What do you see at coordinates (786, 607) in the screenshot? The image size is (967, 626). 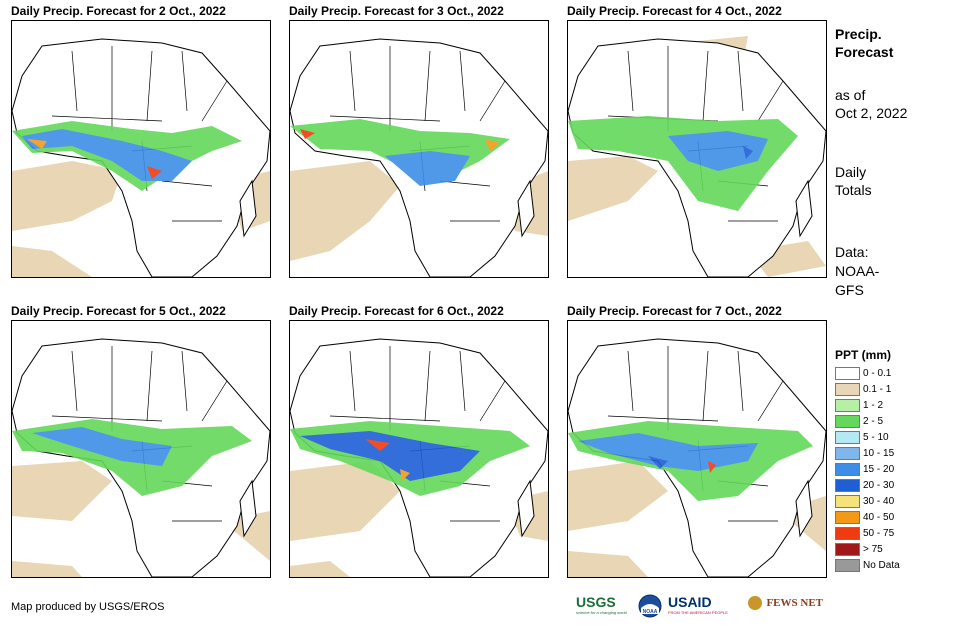 I see `fewsnet-logo: FEWS NET` at bounding box center [786, 607].